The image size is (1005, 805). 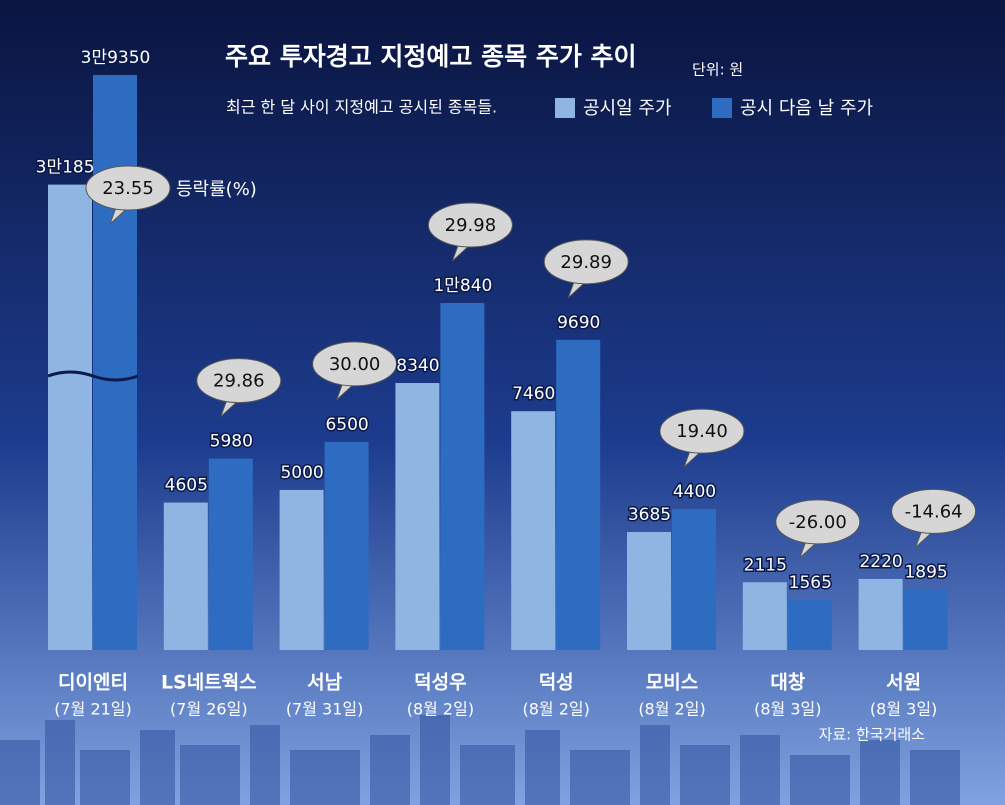 I want to click on date-label: (7월 21일), so click(x=93, y=709).